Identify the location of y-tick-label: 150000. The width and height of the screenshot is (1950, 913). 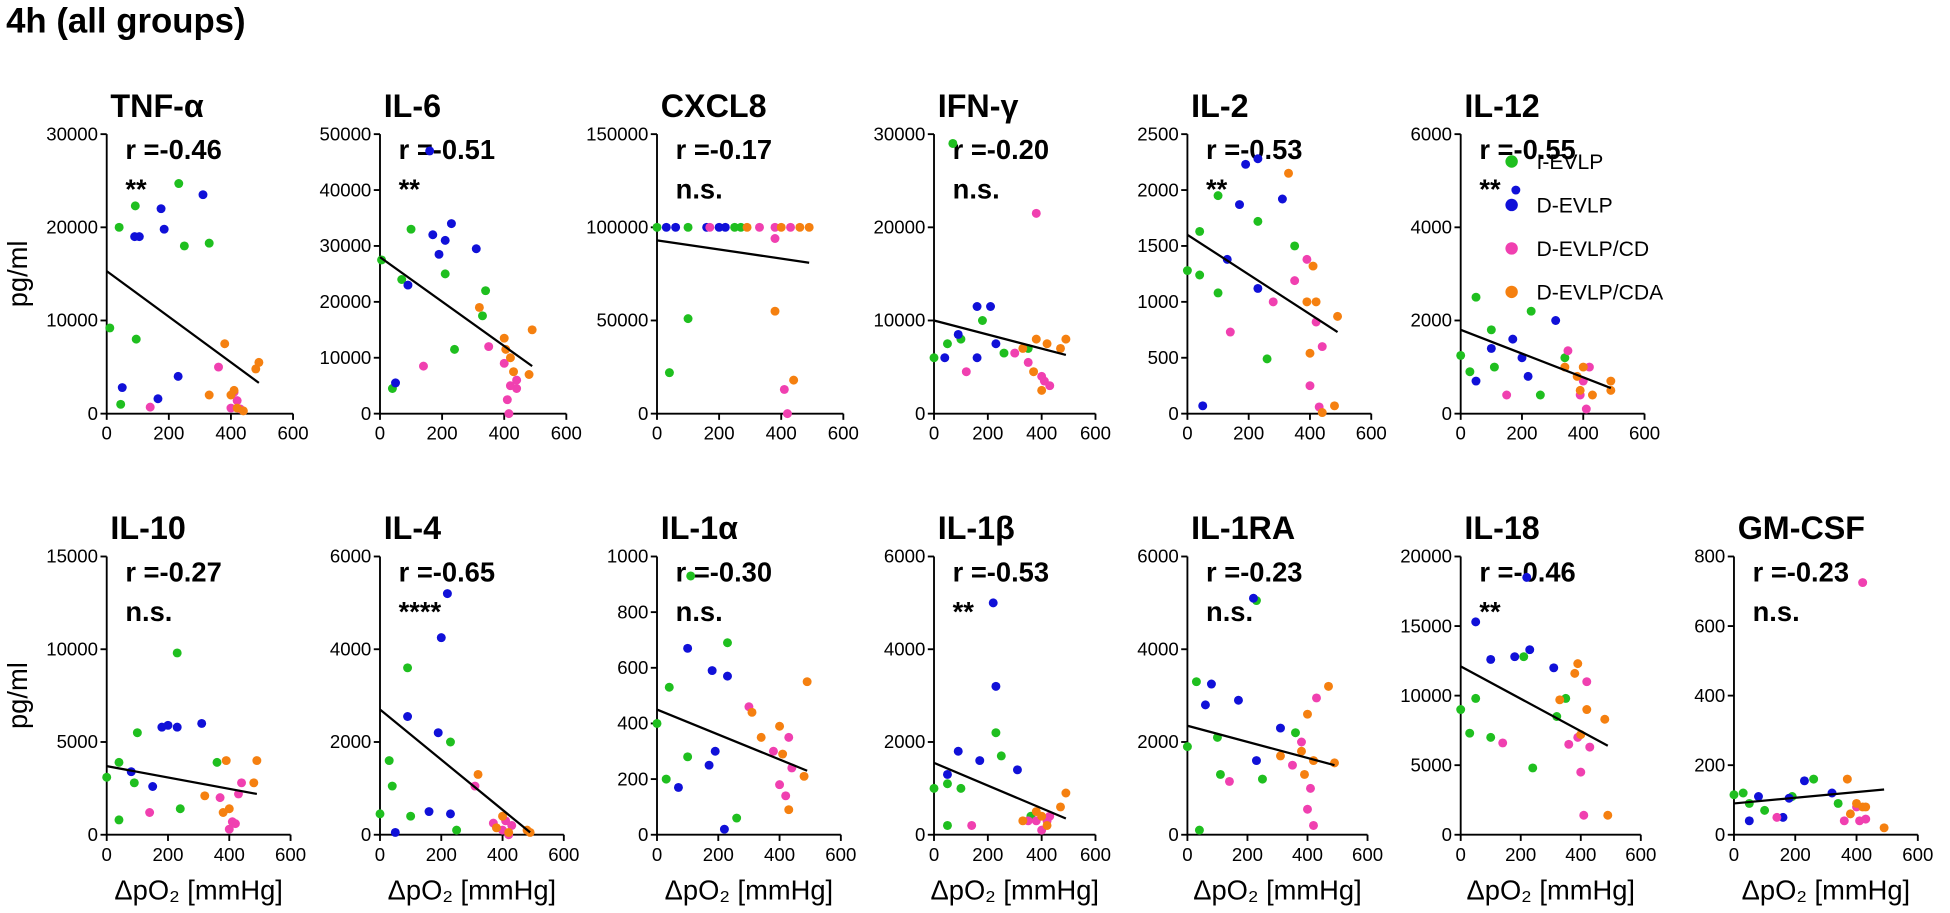
(617, 133).